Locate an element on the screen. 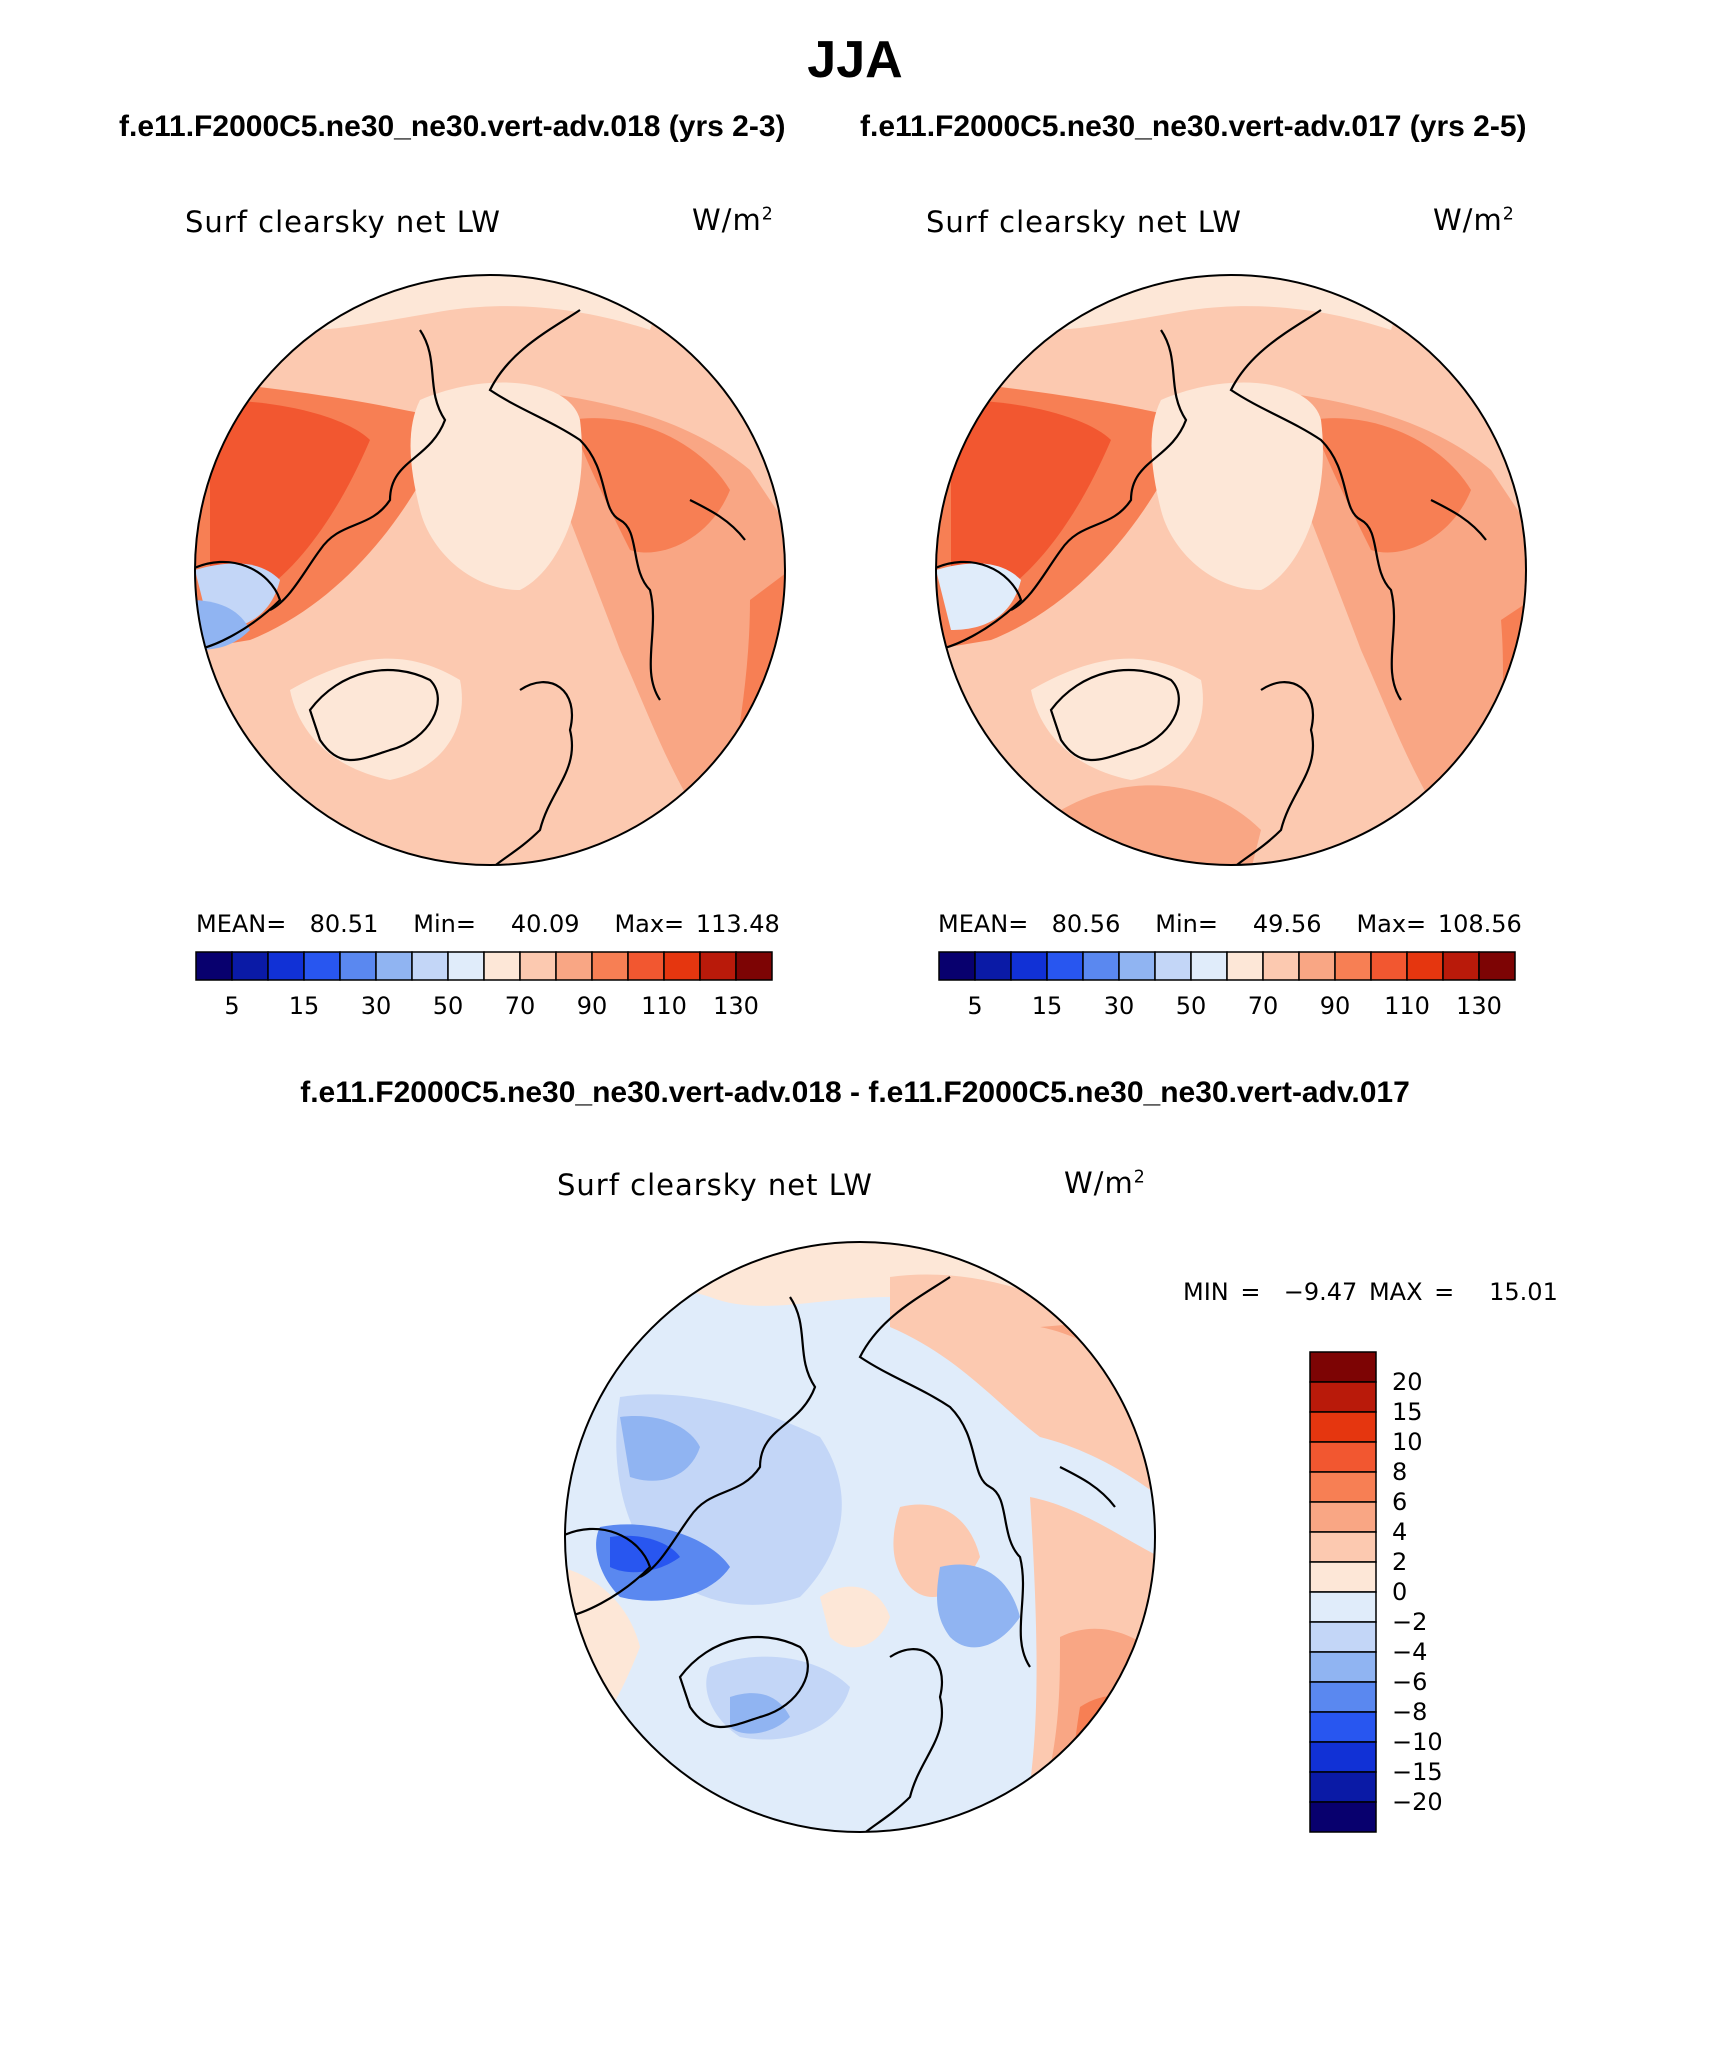 The height and width of the screenshot is (2061, 1710). diff-colorbar-tick-label: −2 is located at coordinates (1409, 1622).